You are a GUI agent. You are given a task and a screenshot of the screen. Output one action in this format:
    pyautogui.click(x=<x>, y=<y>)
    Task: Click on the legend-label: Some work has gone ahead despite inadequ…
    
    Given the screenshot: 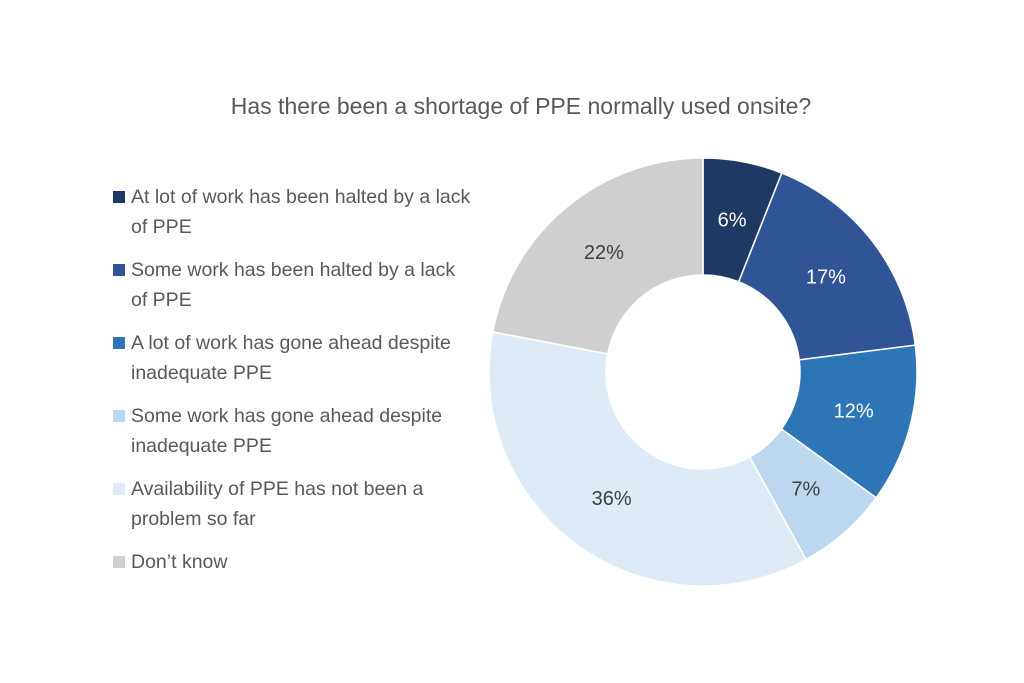 What is the action you would take?
    pyautogui.click(x=287, y=431)
    